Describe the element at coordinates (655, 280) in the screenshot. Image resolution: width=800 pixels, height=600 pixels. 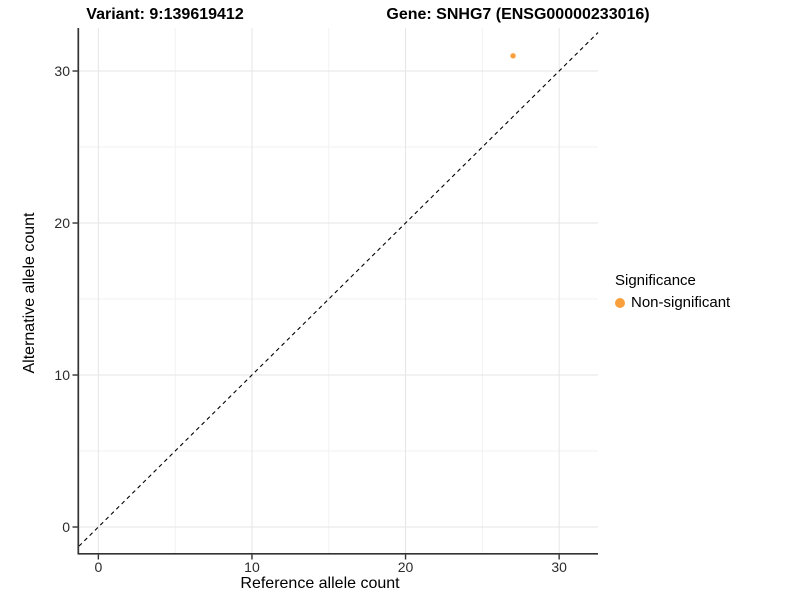
I see `legend-title: Significance` at that location.